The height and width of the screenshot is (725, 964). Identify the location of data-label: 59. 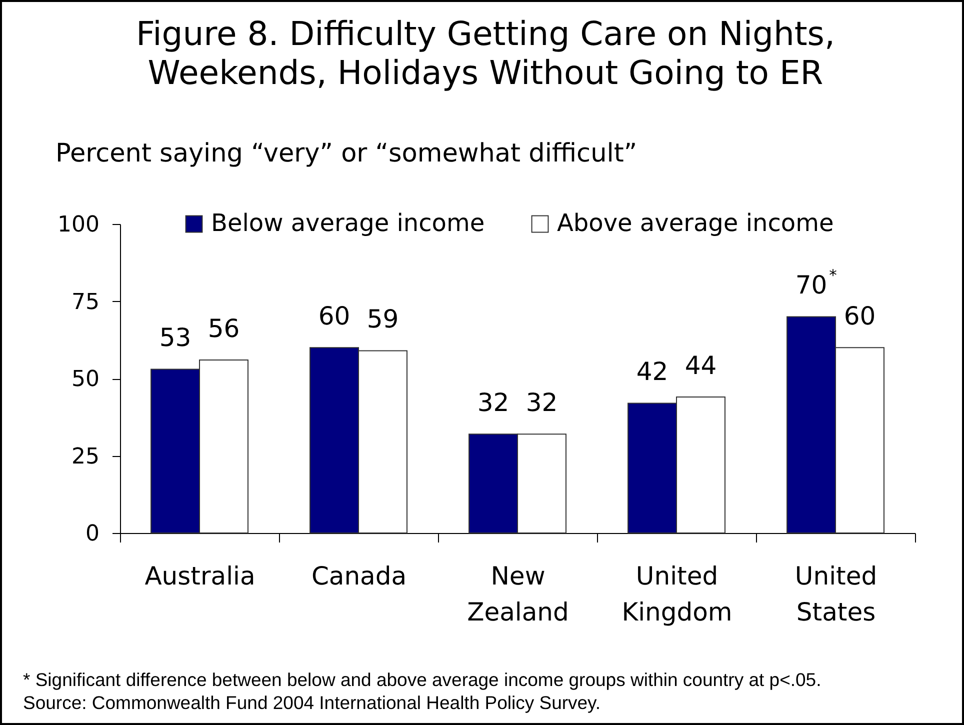
(382, 319).